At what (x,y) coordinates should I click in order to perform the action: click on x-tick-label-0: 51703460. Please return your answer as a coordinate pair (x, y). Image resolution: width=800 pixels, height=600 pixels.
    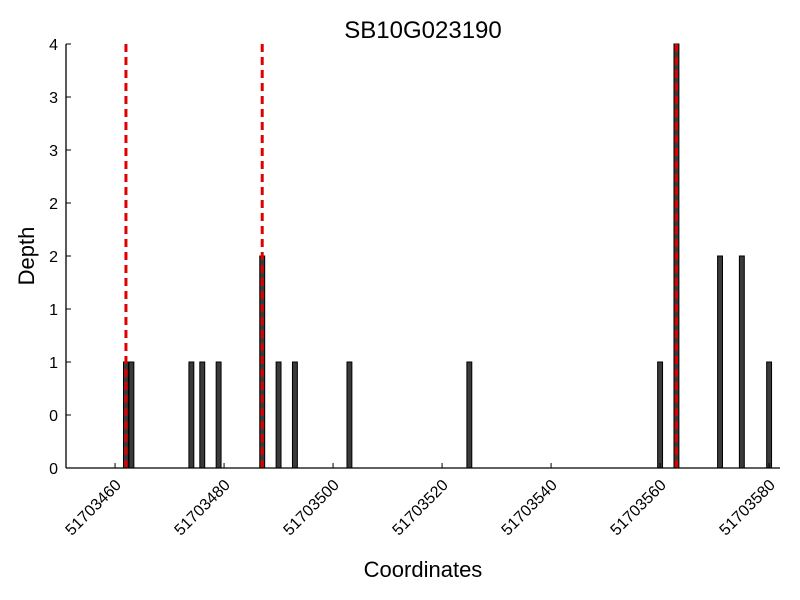
    Looking at the image, I should click on (94, 508).